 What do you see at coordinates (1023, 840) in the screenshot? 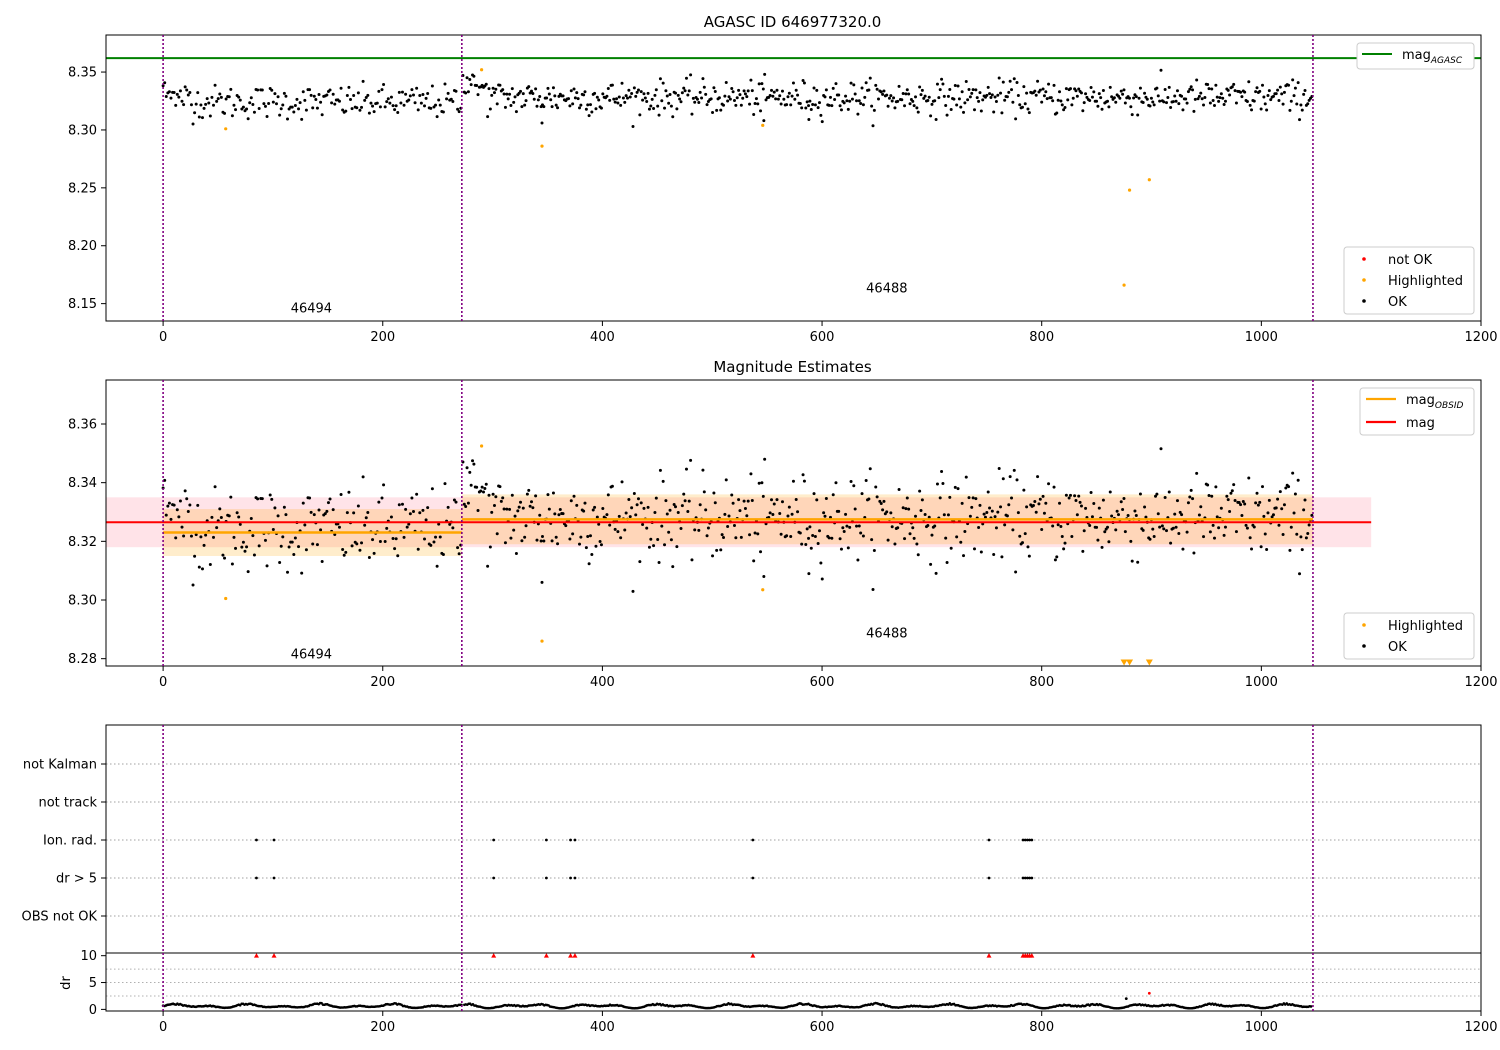
I see `flag-event` at bounding box center [1023, 840].